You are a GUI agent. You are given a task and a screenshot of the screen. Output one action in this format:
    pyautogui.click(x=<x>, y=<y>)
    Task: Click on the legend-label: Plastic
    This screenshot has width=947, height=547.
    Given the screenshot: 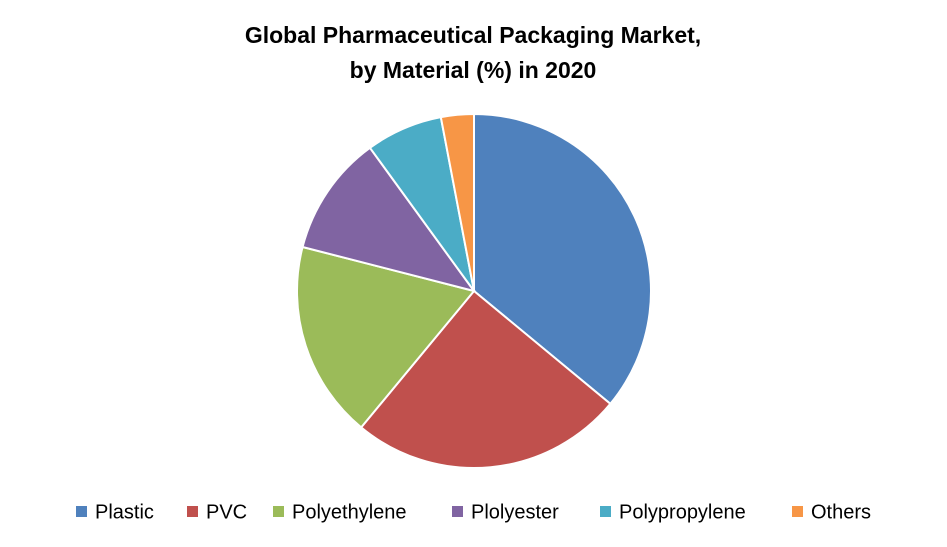 What is the action you would take?
    pyautogui.click(x=124, y=512)
    